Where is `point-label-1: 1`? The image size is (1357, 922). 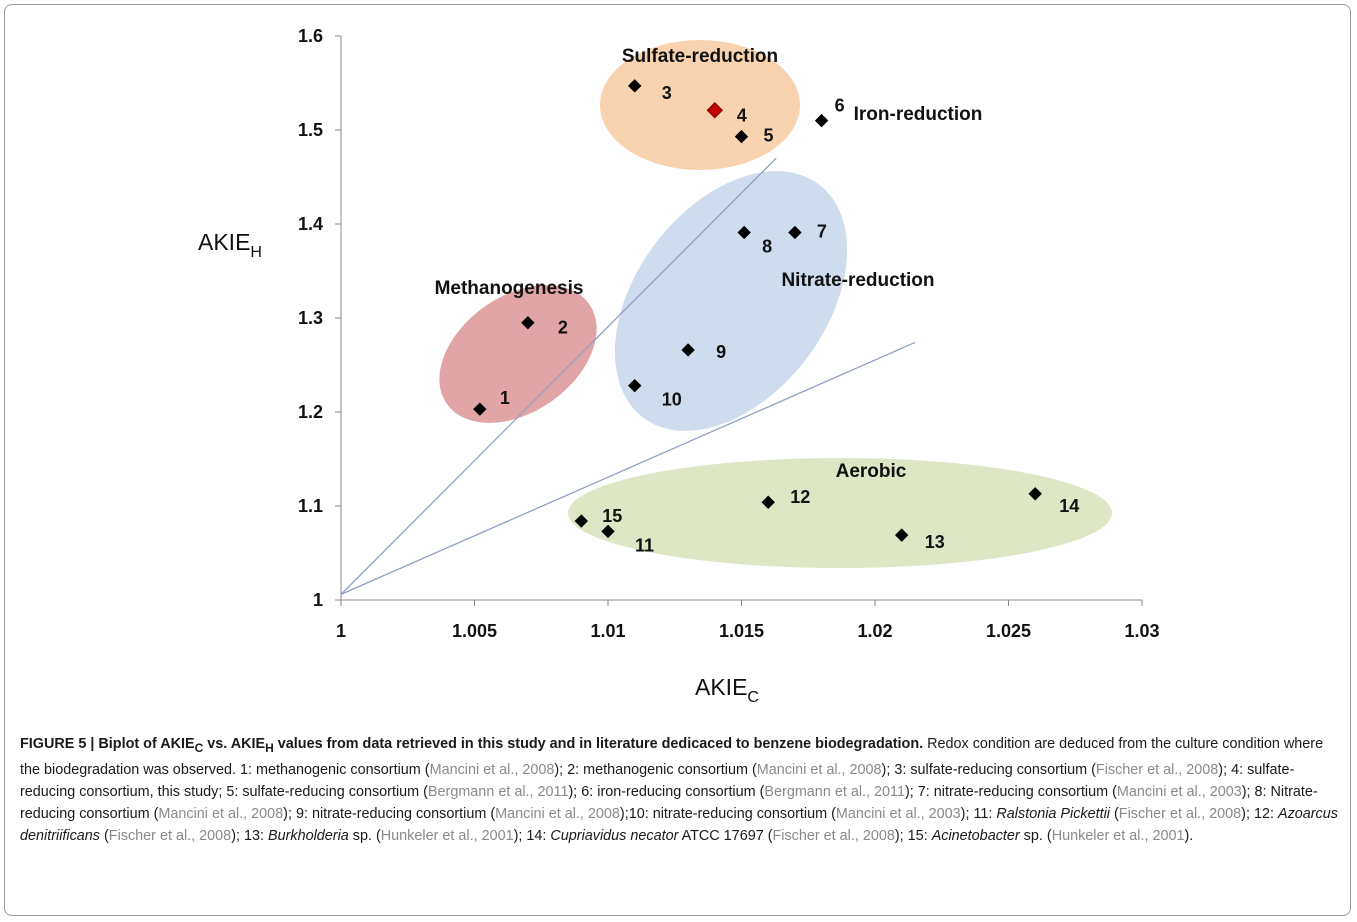
point-label-1: 1 is located at coordinates (505, 398).